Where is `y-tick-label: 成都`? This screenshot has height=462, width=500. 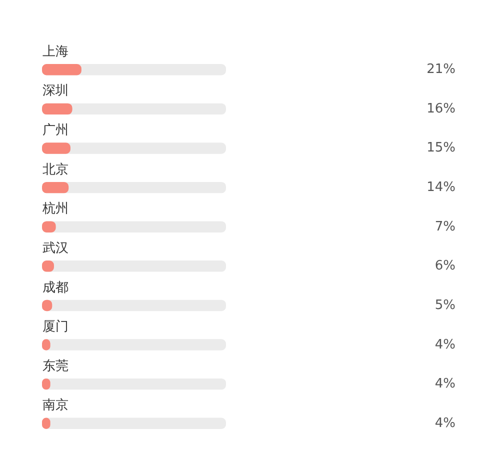 y-tick-label: 成都 is located at coordinates (55, 288).